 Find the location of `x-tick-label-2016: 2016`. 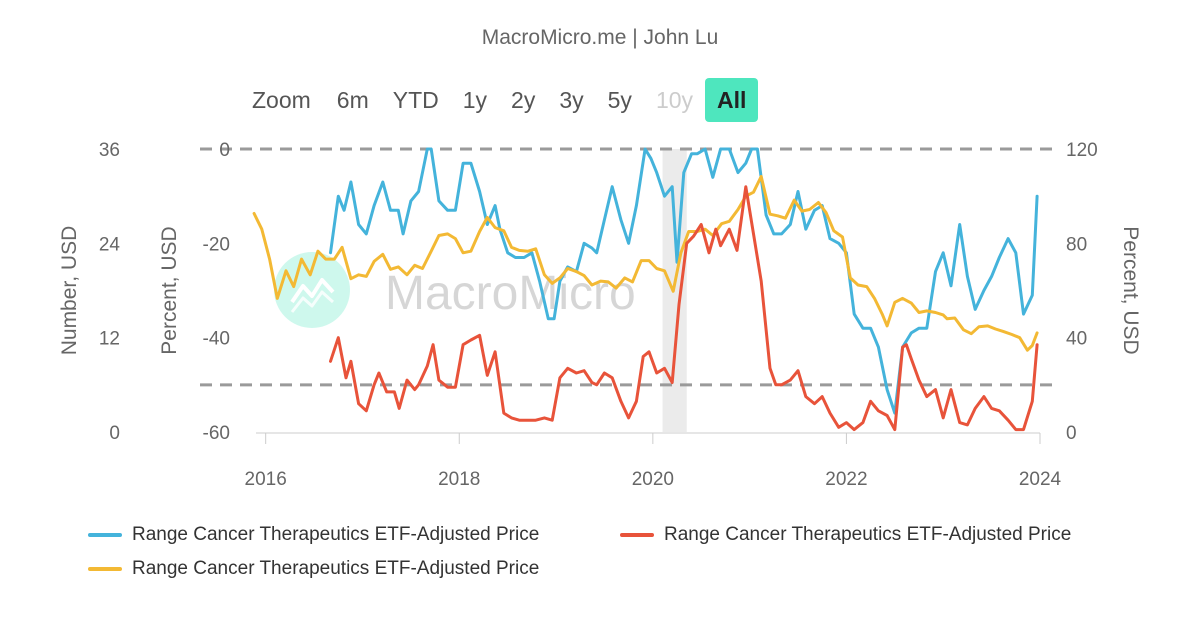

x-tick-label-2016: 2016 is located at coordinates (266, 479).